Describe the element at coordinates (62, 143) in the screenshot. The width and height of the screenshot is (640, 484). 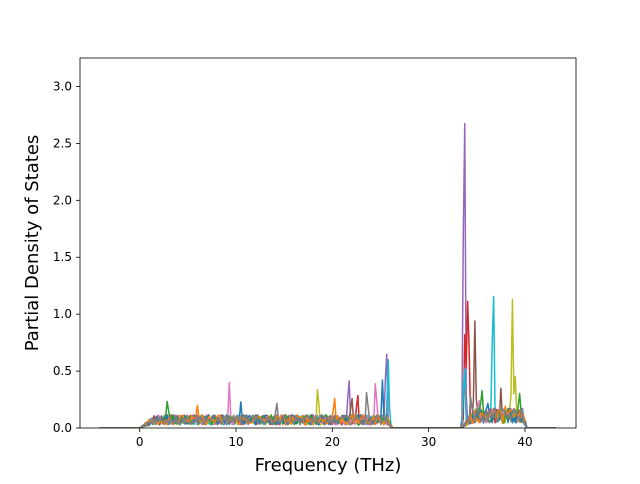
I see `y-tick-label: 2.5` at that location.